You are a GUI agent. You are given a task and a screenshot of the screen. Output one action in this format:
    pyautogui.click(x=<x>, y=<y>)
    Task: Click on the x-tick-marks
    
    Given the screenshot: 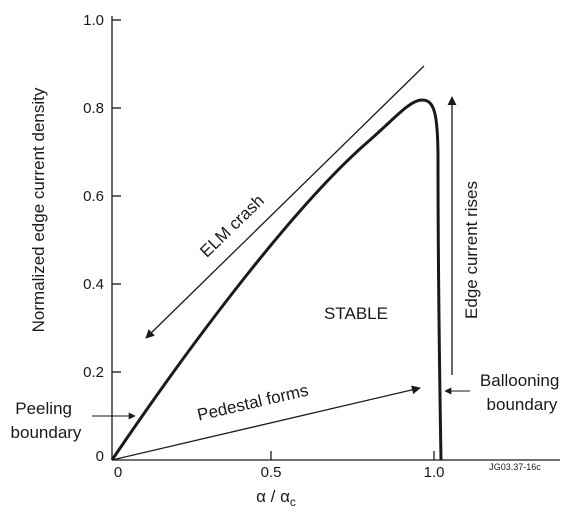 What is the action you would take?
    pyautogui.click(x=352, y=455)
    